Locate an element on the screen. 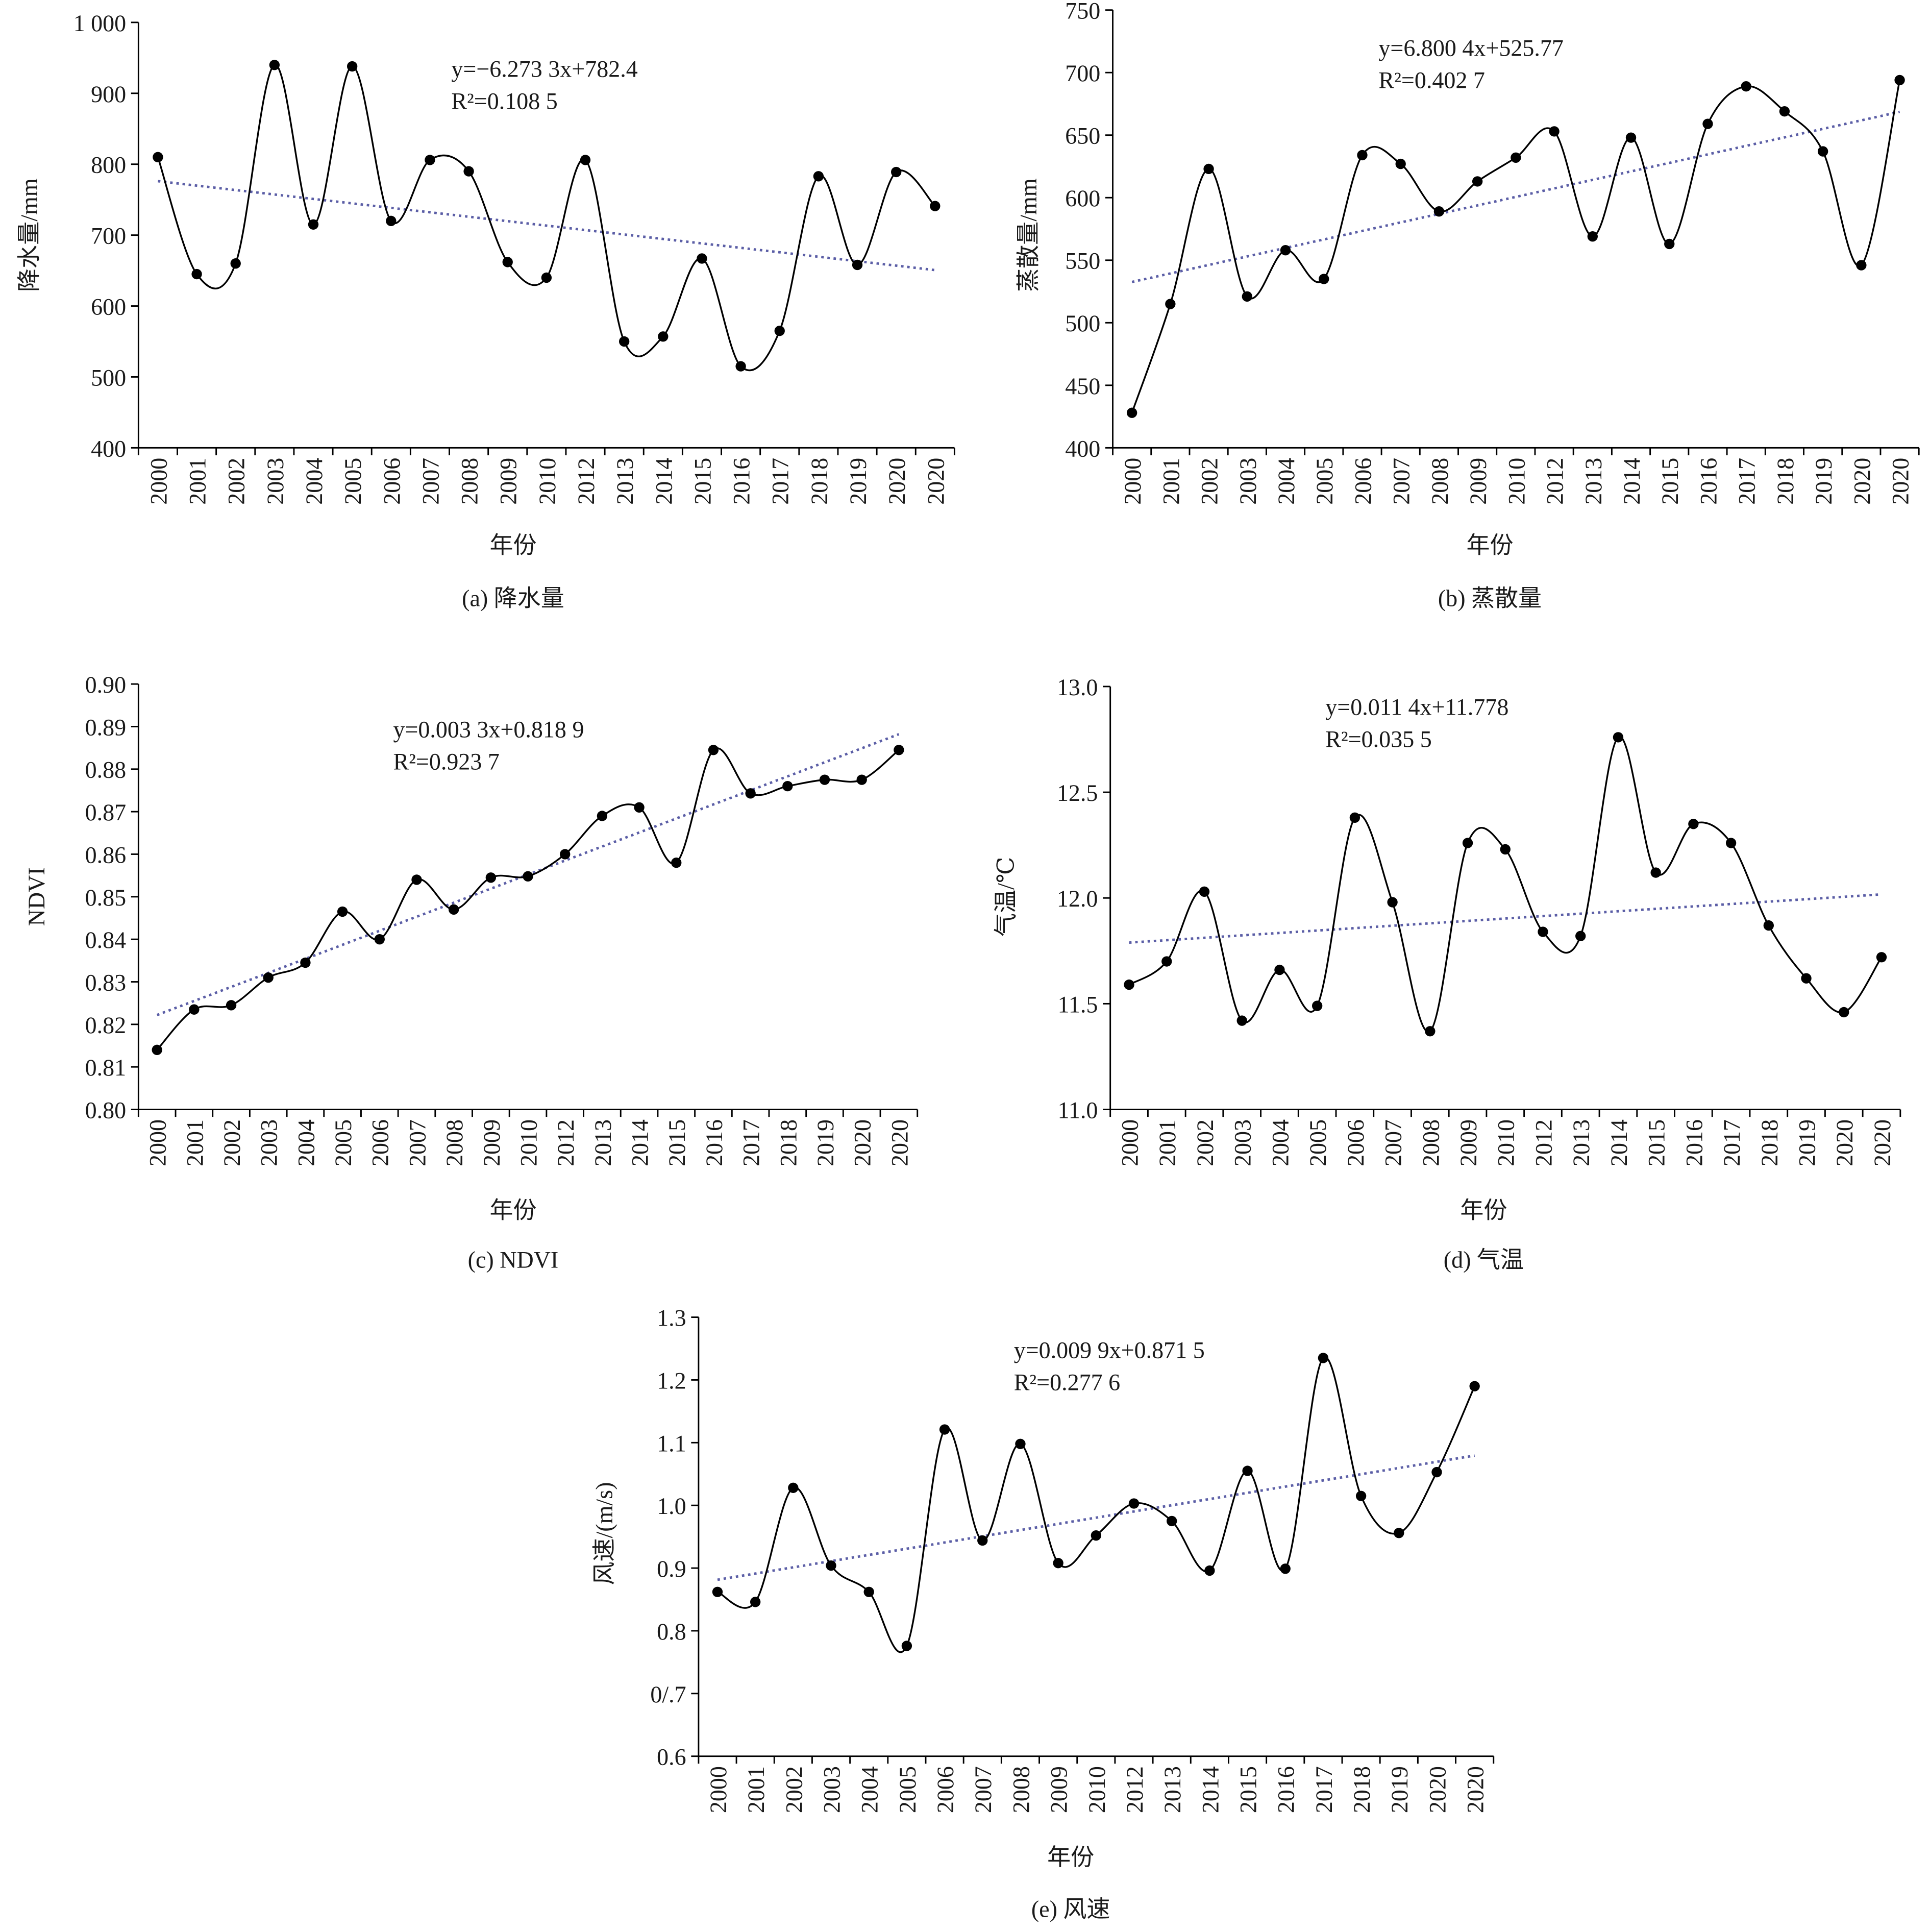 This screenshot has width=1930, height=1932. x-tick-label: 2018 is located at coordinates (819, 481).